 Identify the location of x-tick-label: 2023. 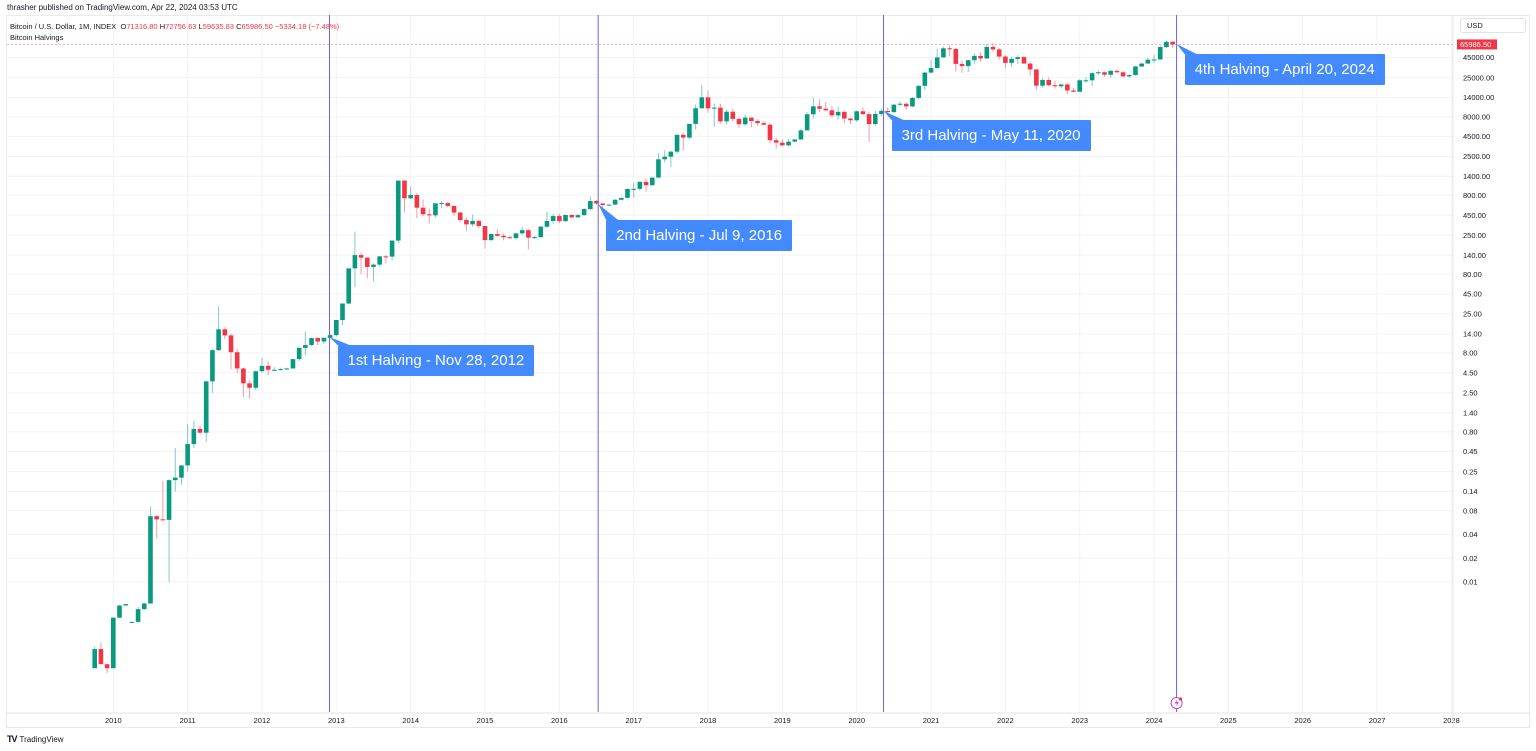
(1079, 720).